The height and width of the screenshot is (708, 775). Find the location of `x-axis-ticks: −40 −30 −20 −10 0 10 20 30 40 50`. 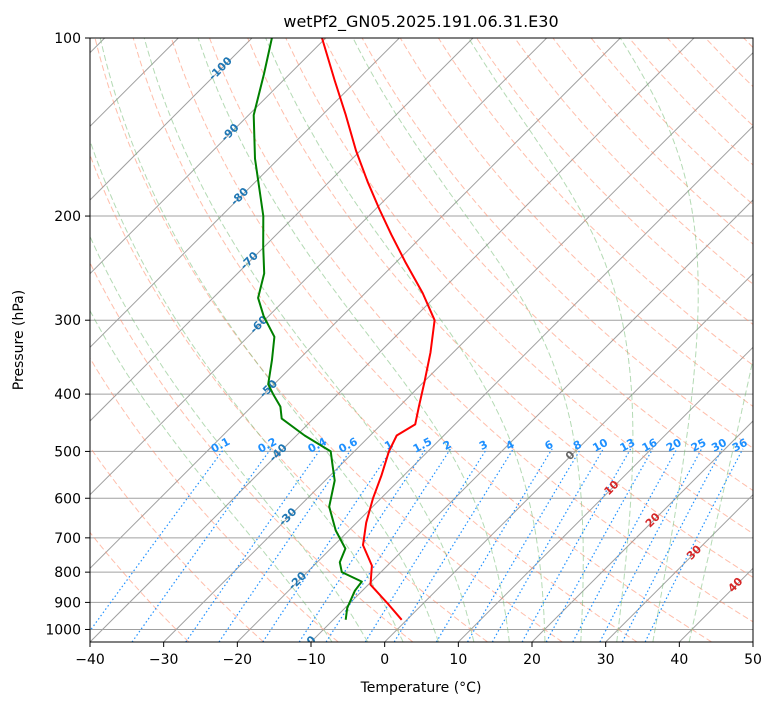

x-axis-ticks: −40 −30 −20 −10 0 10 20 30 40 50 is located at coordinates (418, 655).